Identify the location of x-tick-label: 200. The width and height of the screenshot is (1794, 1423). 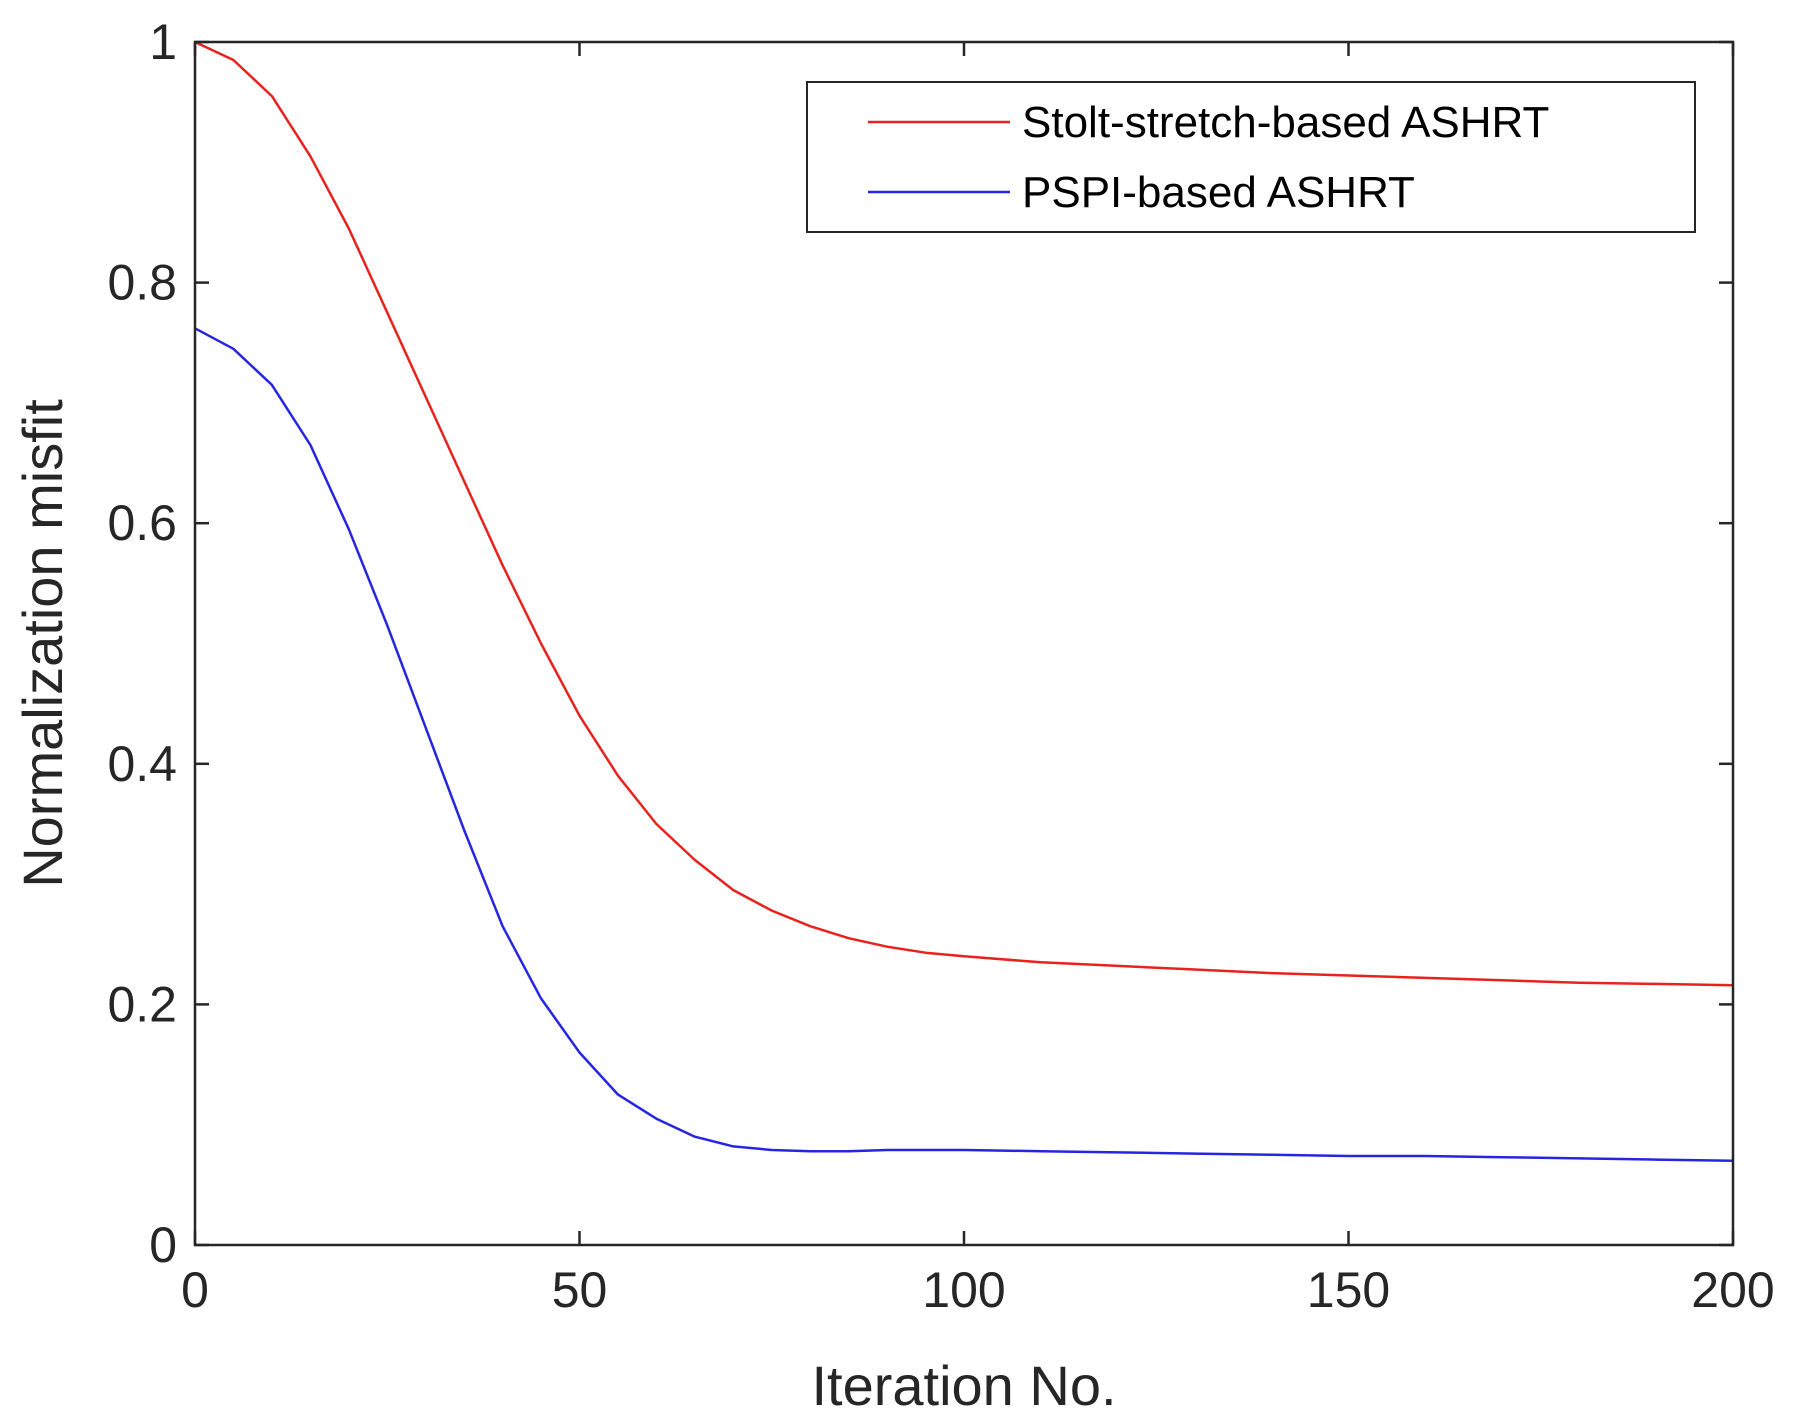
(1732, 1290).